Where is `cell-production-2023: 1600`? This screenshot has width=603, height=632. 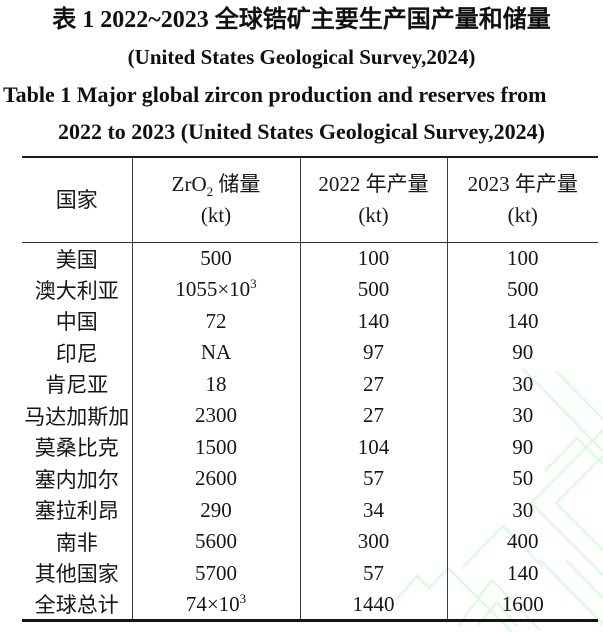 cell-production-2023: 1600 is located at coordinates (522, 605).